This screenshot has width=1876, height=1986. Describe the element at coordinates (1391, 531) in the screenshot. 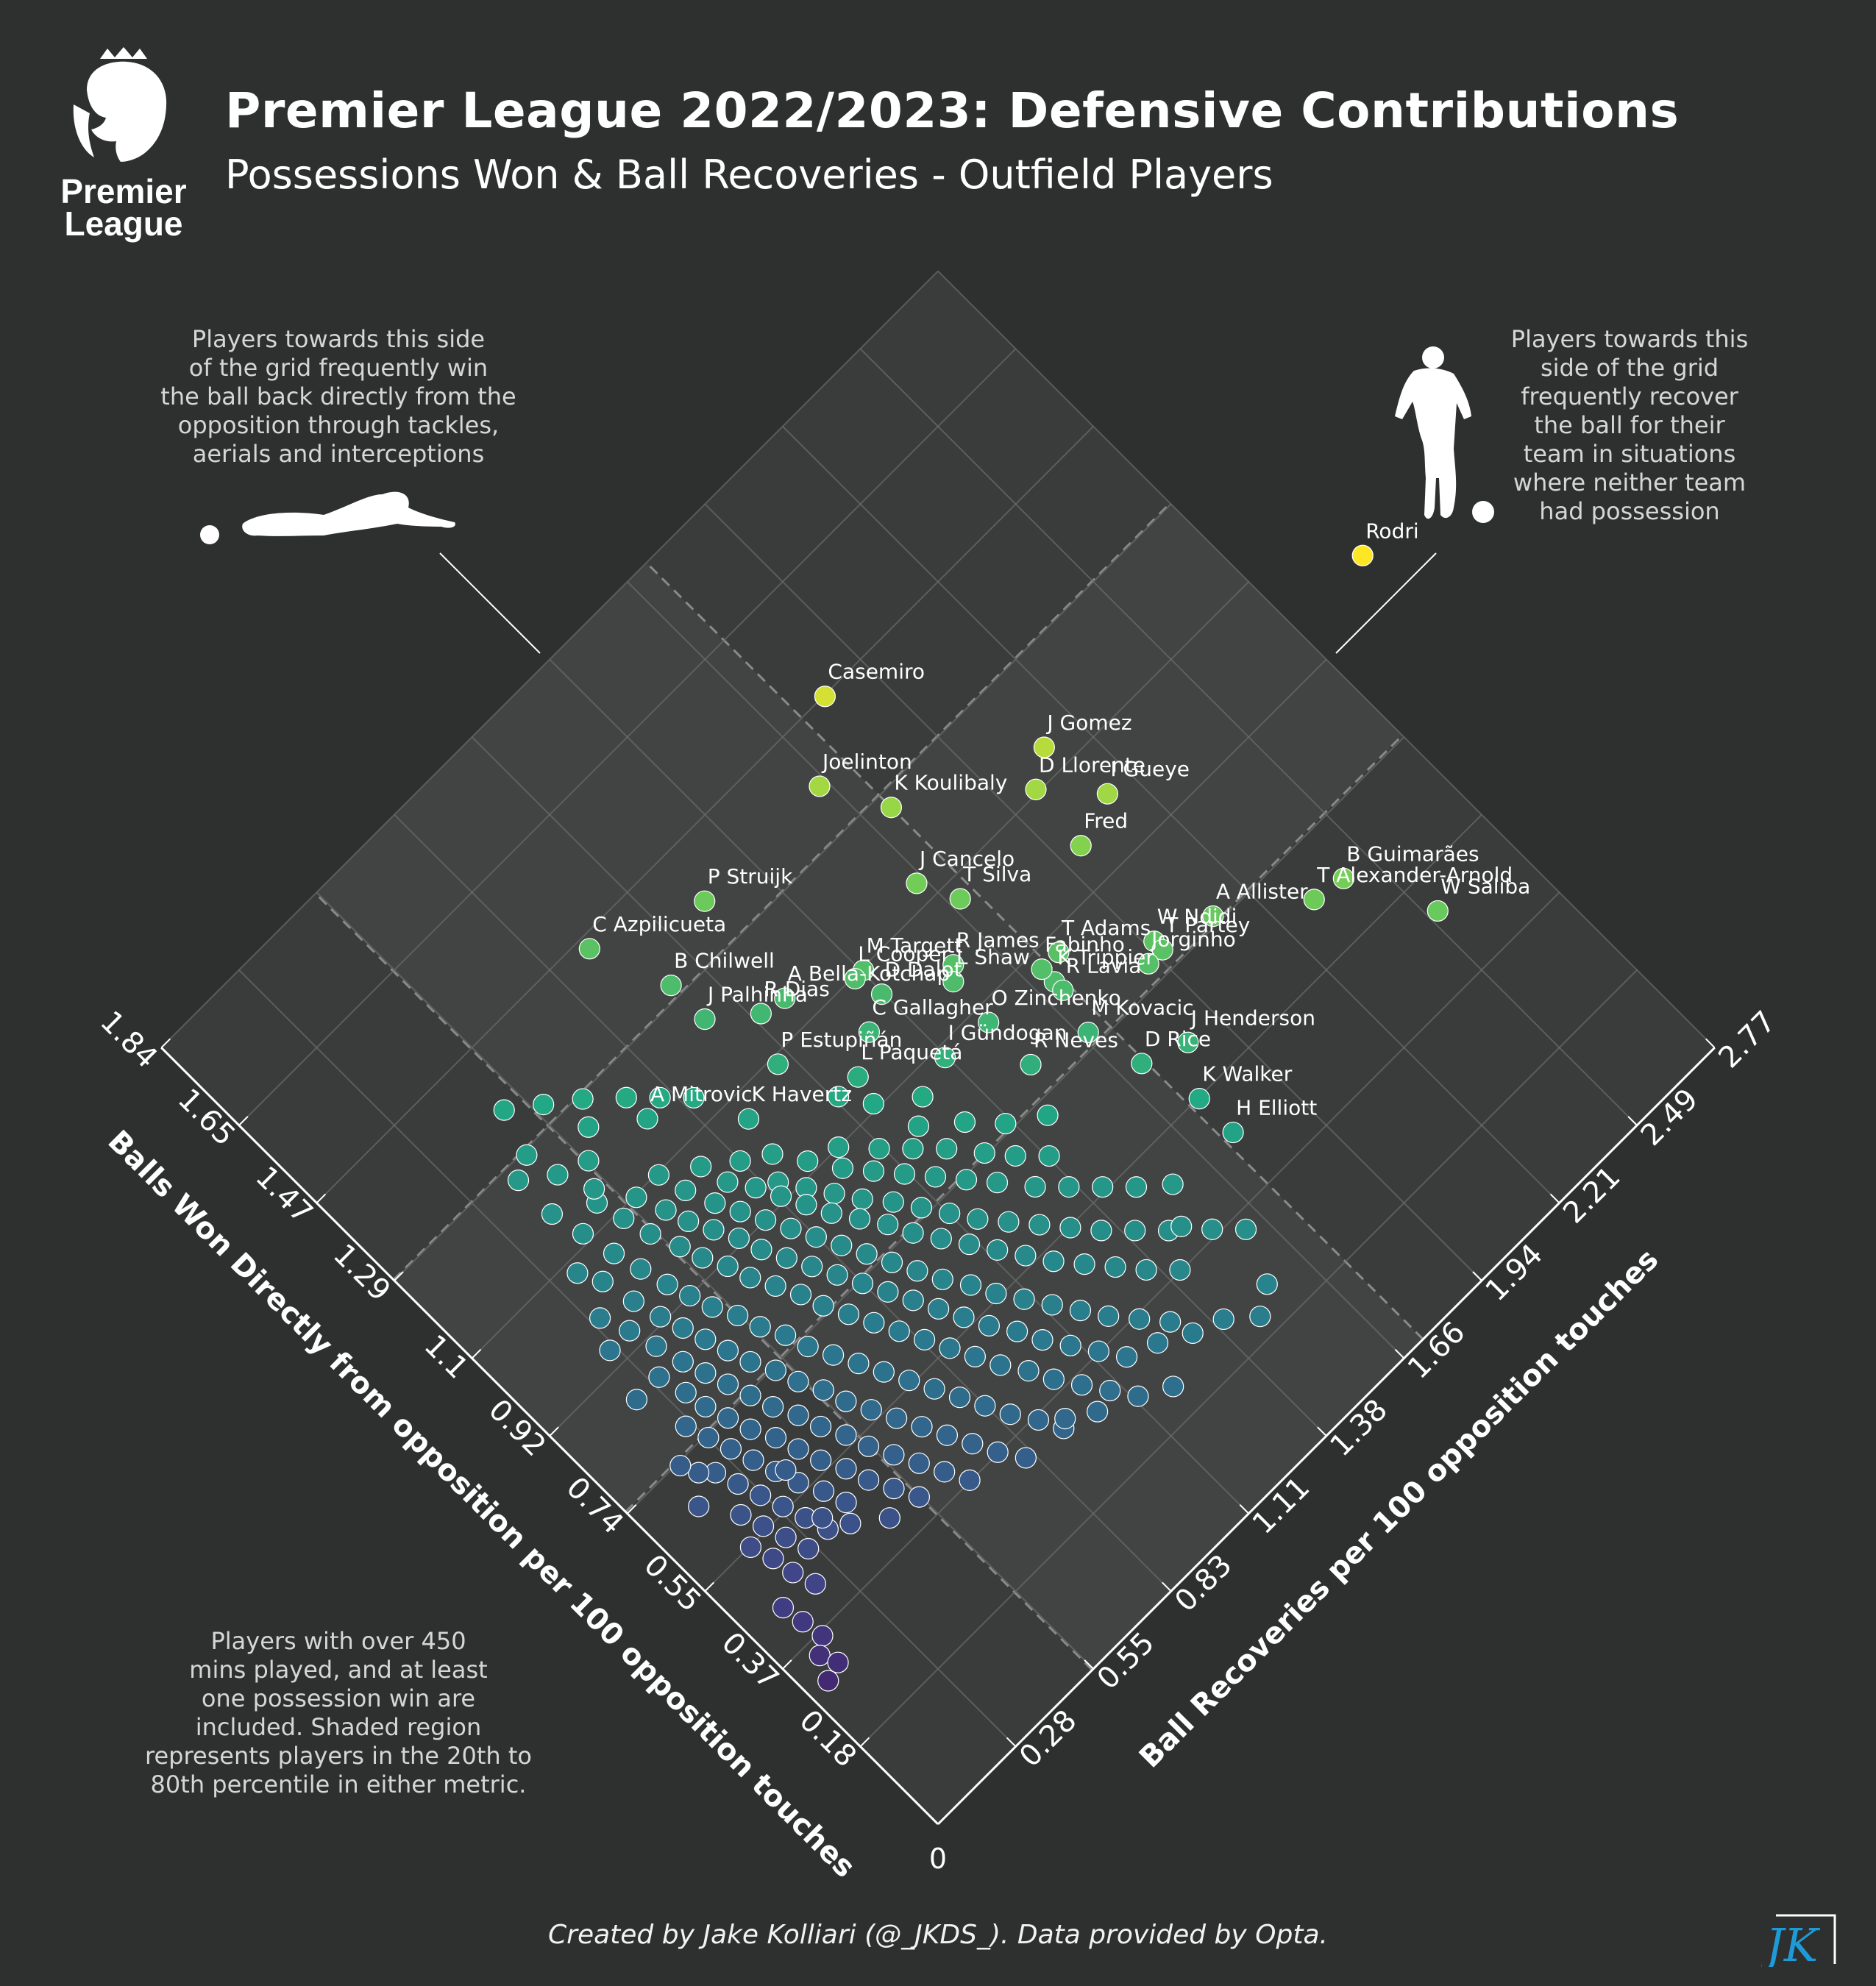

I see `player-label: Rodri` at that location.